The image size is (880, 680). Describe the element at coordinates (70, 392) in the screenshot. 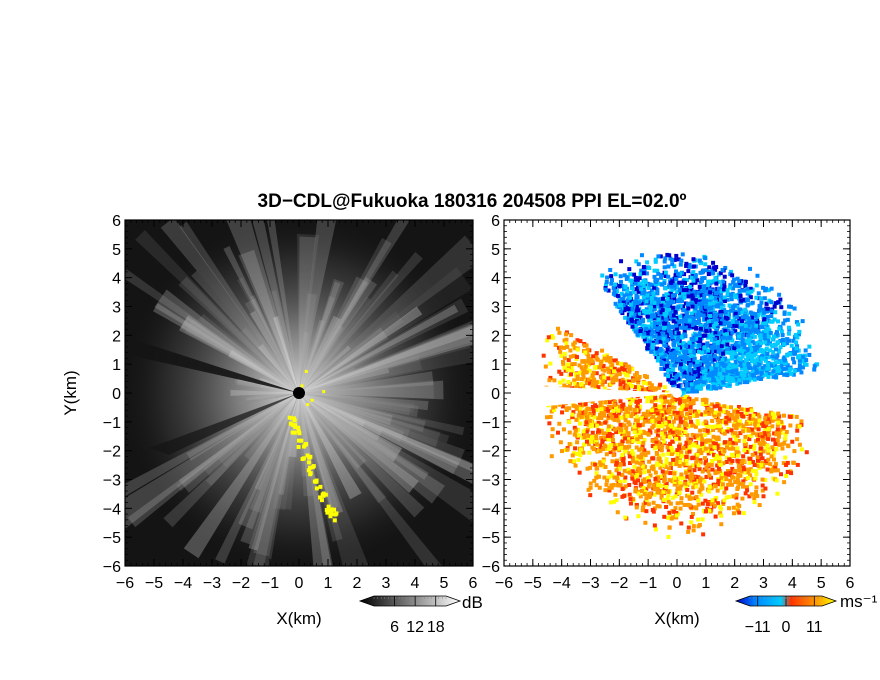

I see `left-ylabel: Y(km)` at that location.